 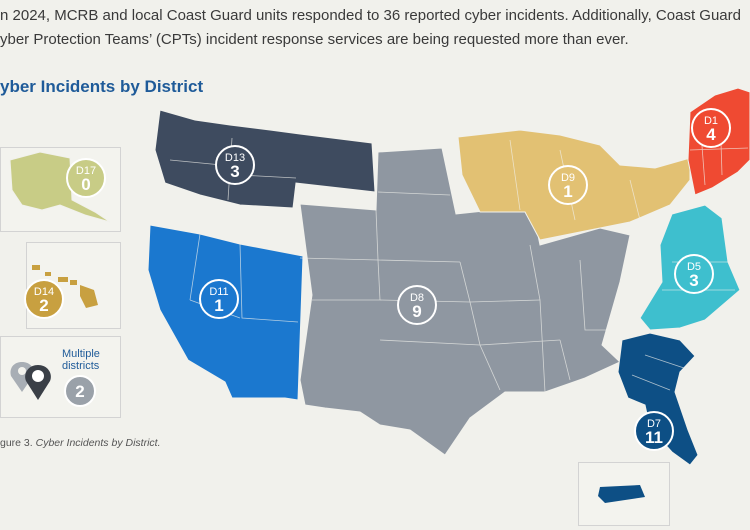 I want to click on badge-code-d14: D14, so click(x=44, y=292).